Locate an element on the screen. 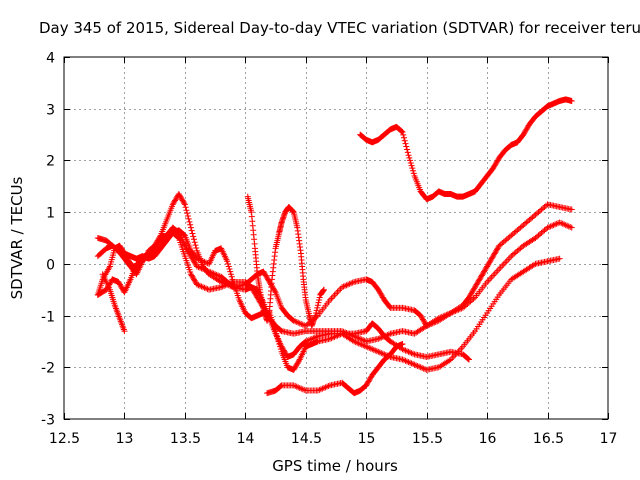  y-tick-label: -3 is located at coordinates (48, 421).